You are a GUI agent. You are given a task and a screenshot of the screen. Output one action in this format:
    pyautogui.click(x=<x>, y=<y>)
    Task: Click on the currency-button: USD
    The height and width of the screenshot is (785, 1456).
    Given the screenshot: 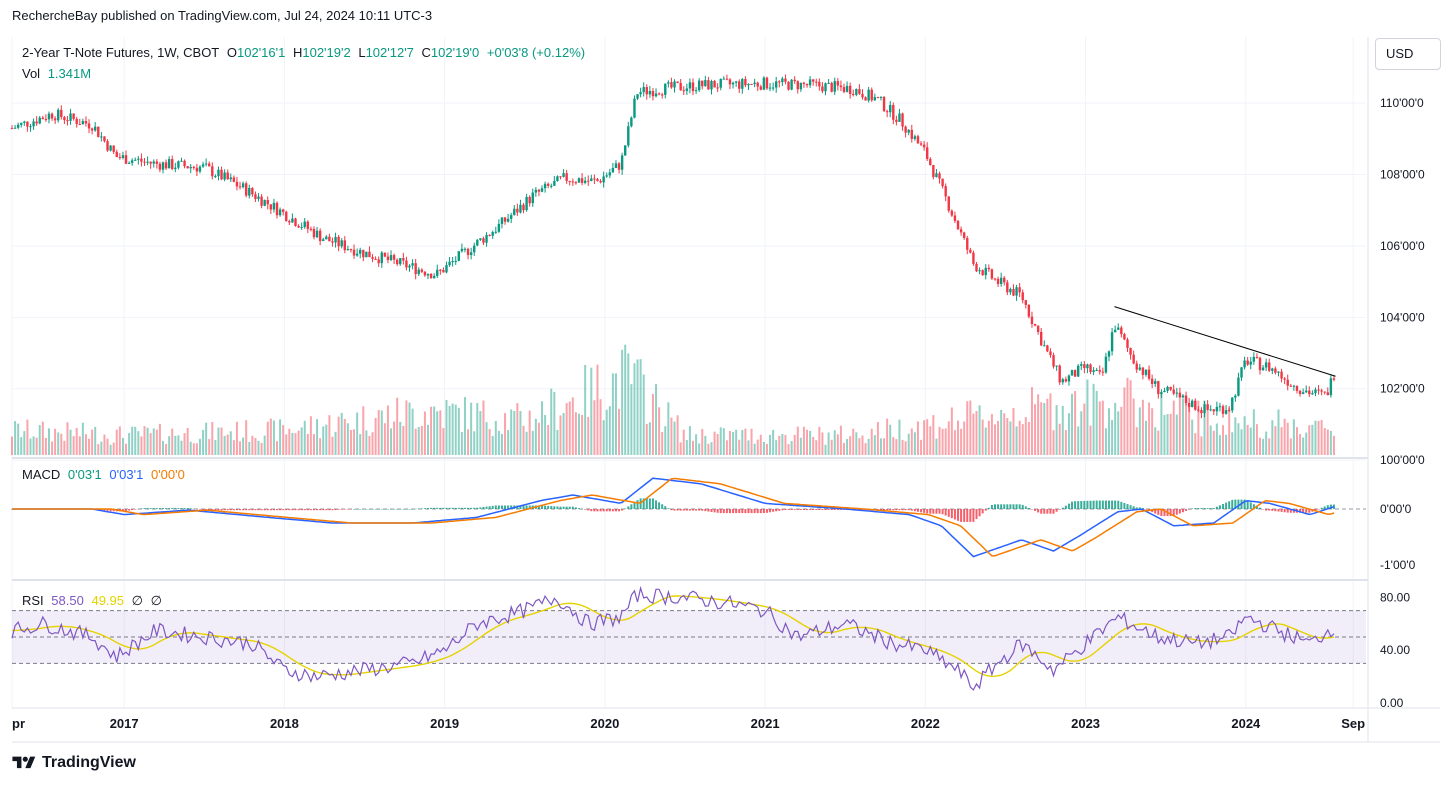 What is the action you would take?
    pyautogui.click(x=1408, y=54)
    